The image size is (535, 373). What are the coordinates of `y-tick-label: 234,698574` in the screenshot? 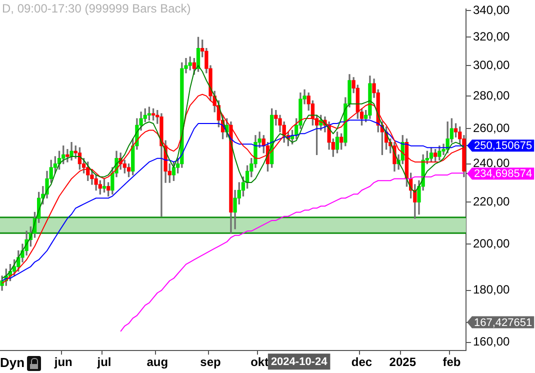 It's located at (503, 174).